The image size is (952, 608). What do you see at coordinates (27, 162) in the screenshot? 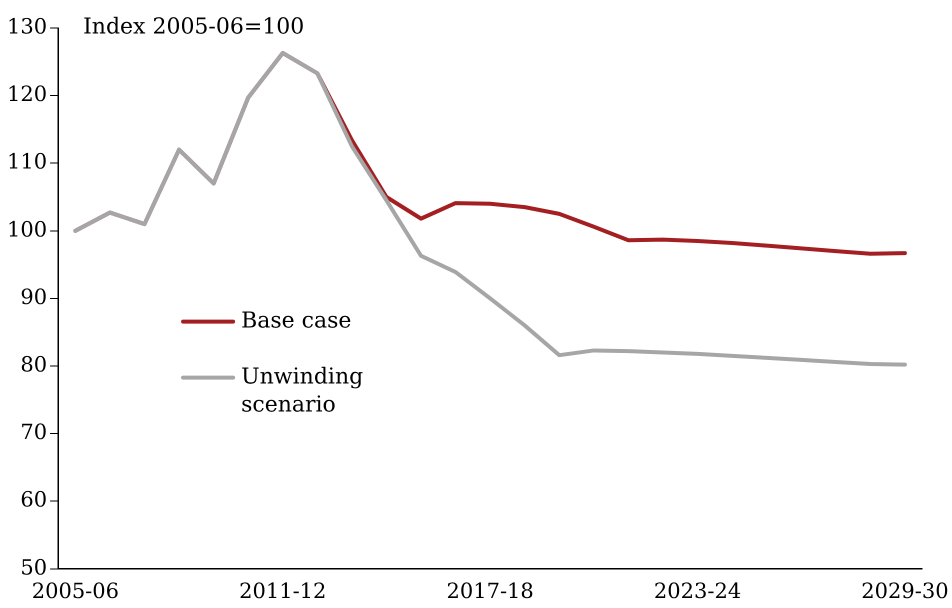
I see `y-tick-label: 110` at bounding box center [27, 162].